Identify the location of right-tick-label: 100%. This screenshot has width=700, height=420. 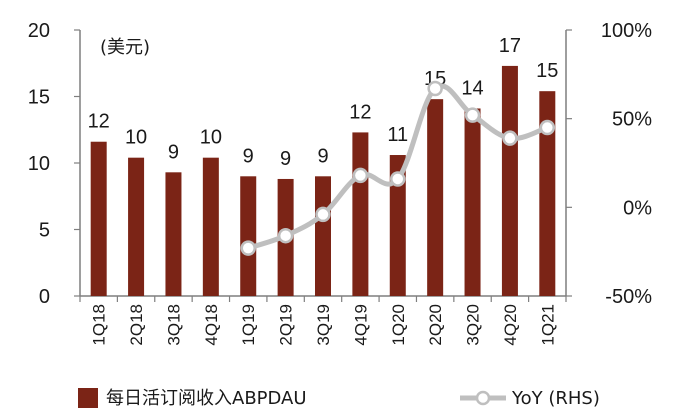
(626, 31).